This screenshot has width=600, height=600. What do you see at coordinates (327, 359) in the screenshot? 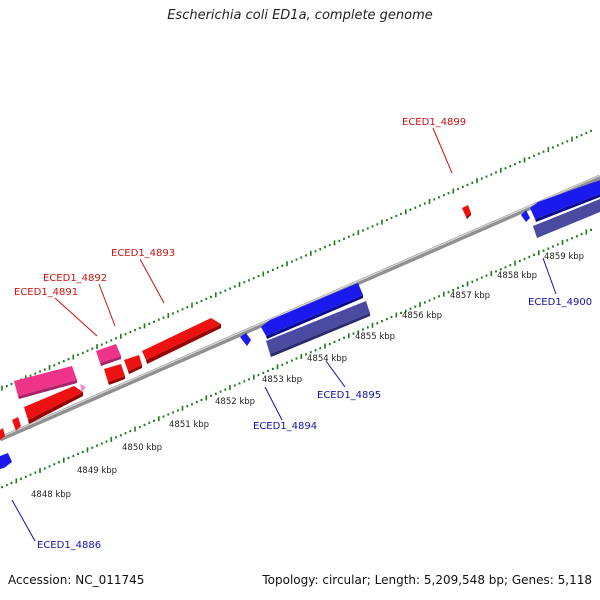
I see `scale-label: 4854 kbp` at bounding box center [327, 359].